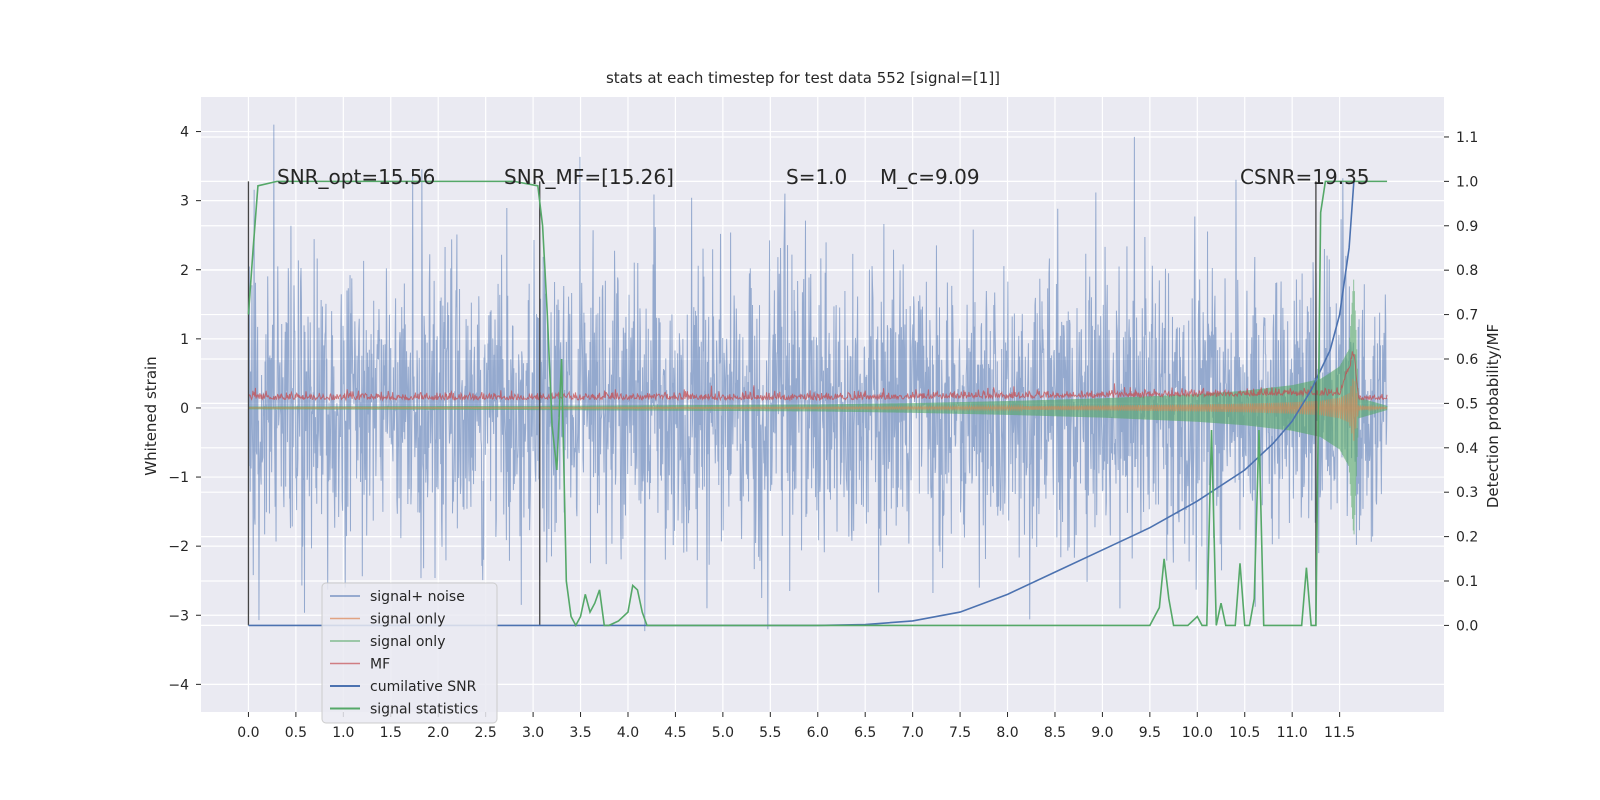 The image size is (1600, 800). I want to click on x-tick-label: 7.0, so click(913, 733).